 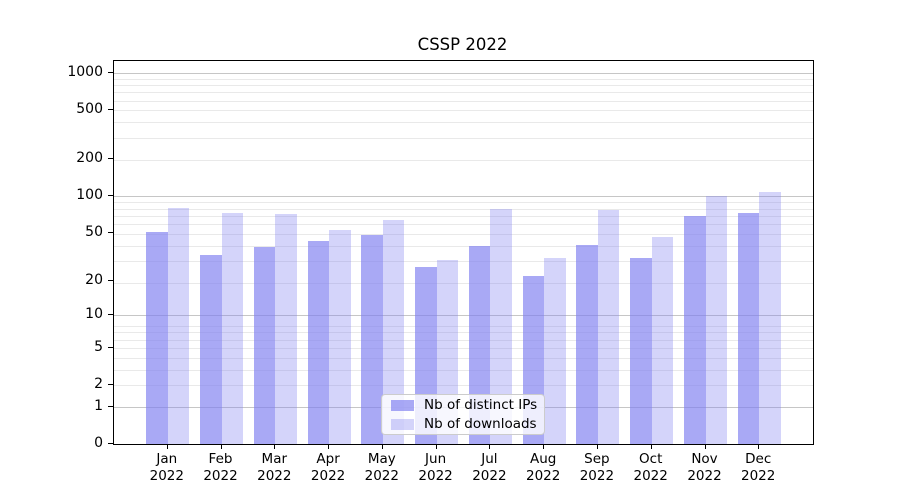 What do you see at coordinates (597, 467) in the screenshot?
I see `x-tick-label: Sep 2022` at bounding box center [597, 467].